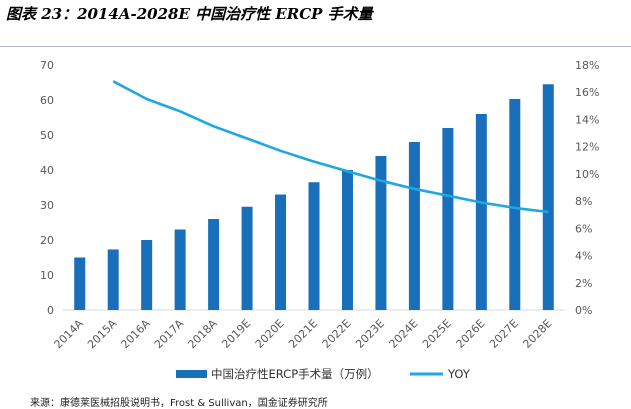  I want to click on x-tick-label: 2019E, so click(236, 334).